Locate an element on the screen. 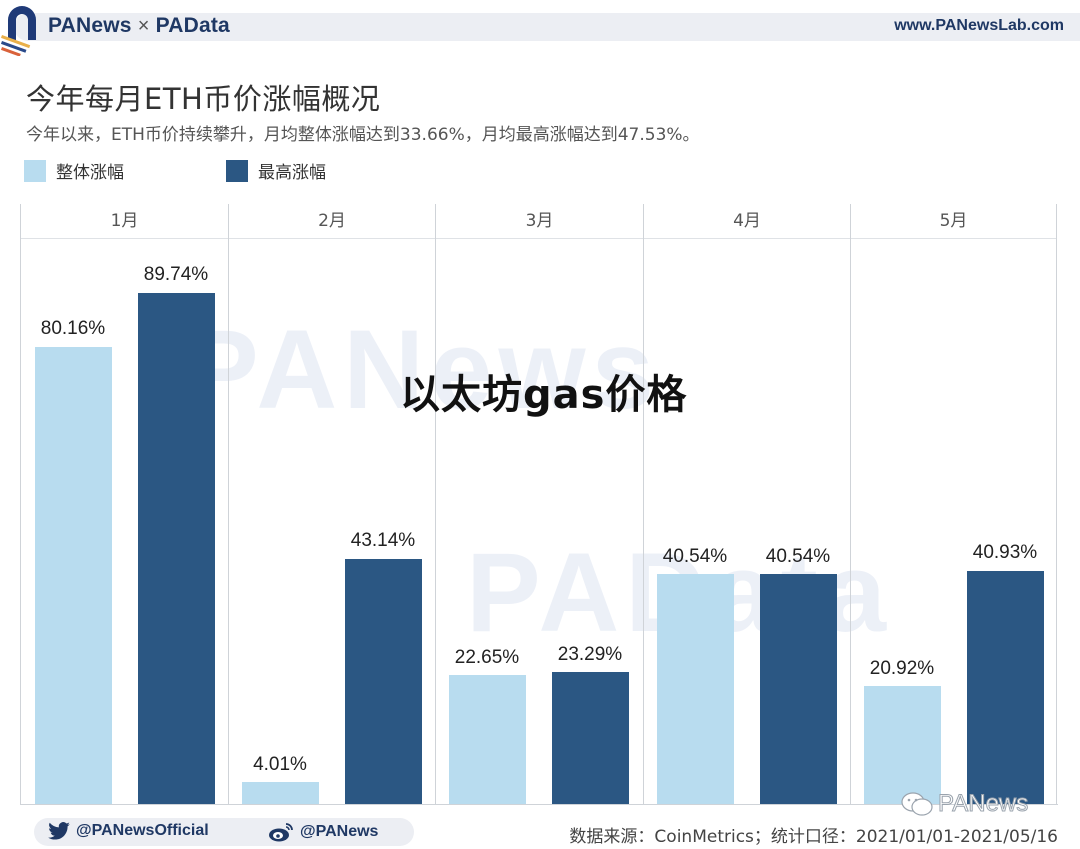 Image resolution: width=1080 pixels, height=849 pixels. wechat-watermark: PANews is located at coordinates (964, 804).